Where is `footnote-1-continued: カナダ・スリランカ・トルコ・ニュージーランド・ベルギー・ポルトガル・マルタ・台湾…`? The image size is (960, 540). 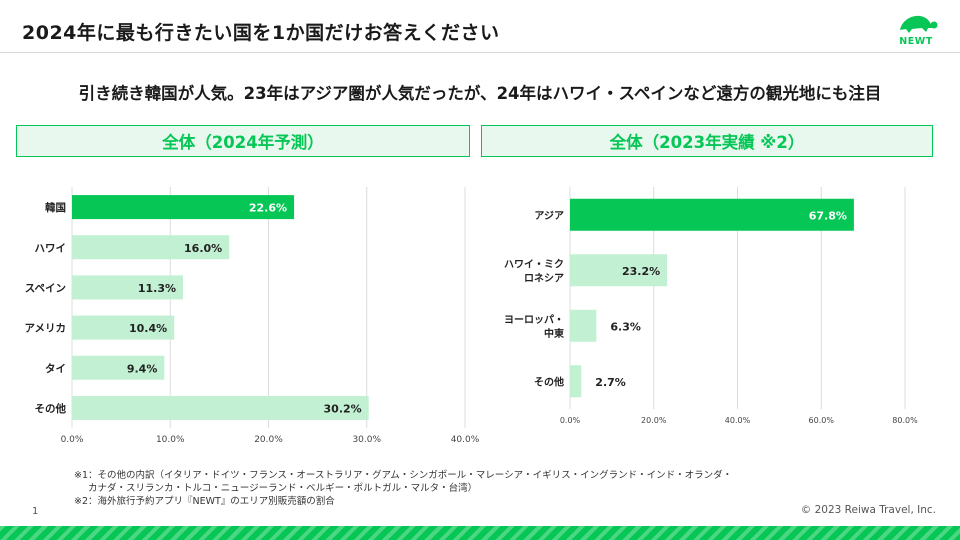
footnote-1-continued: カナダ・スリランカ・トルコ・ニュージーランド・ベルギー・ポルトガル・マルタ・台湾… is located at coordinates (283, 488).